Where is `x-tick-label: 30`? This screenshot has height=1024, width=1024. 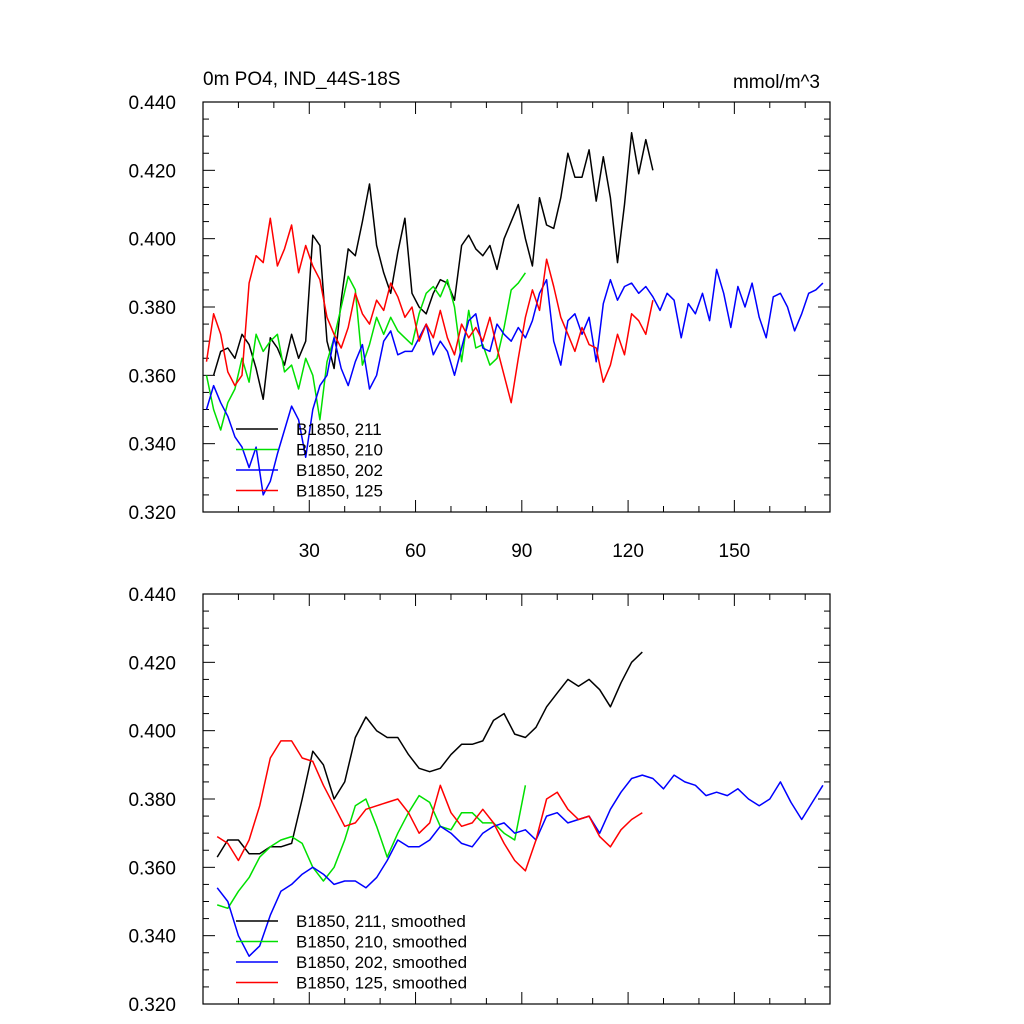 x-tick-label: 30 is located at coordinates (309, 551).